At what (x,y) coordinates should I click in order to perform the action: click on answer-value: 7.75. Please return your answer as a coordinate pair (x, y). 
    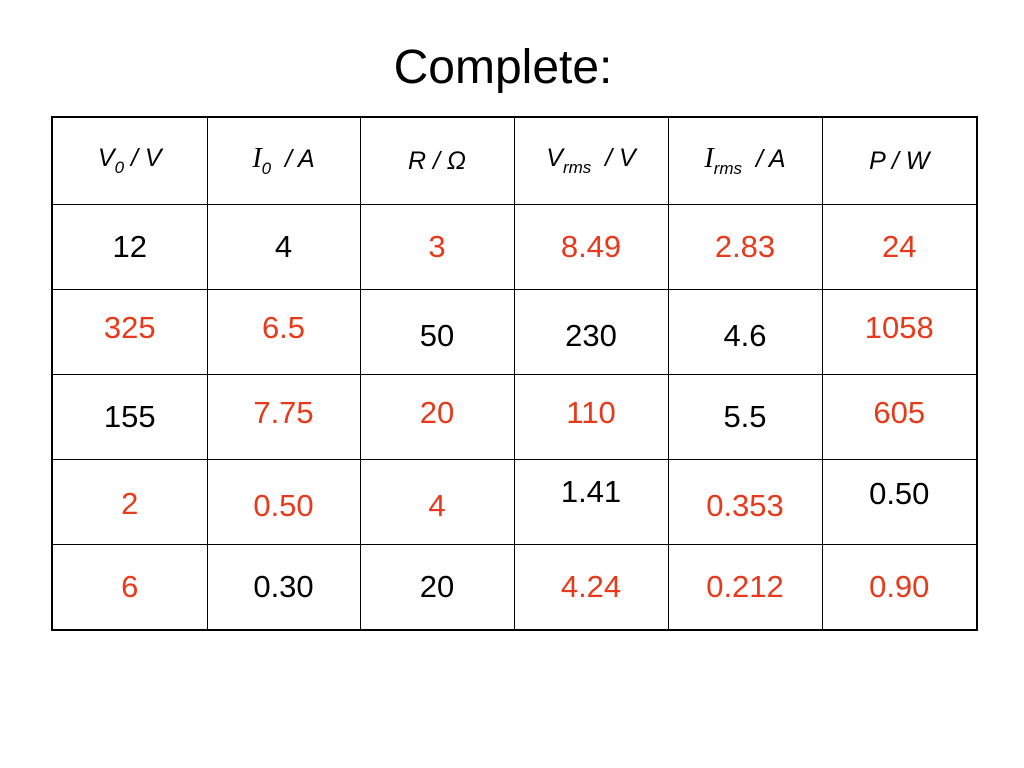
    Looking at the image, I should click on (283, 412).